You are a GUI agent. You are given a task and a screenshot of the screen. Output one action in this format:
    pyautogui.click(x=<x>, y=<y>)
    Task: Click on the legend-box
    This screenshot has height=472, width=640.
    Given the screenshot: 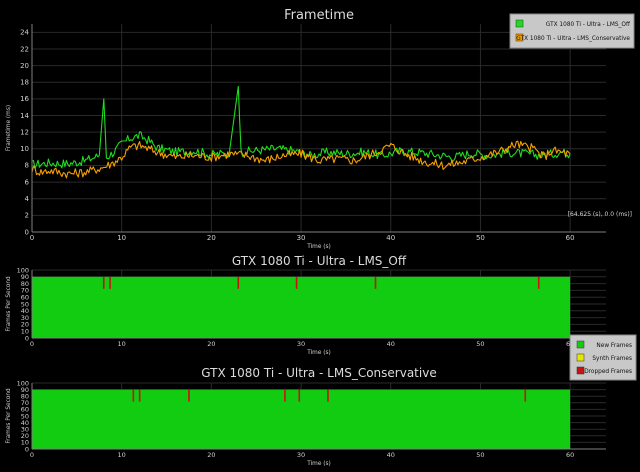 What is the action you would take?
    pyautogui.click(x=572, y=31)
    